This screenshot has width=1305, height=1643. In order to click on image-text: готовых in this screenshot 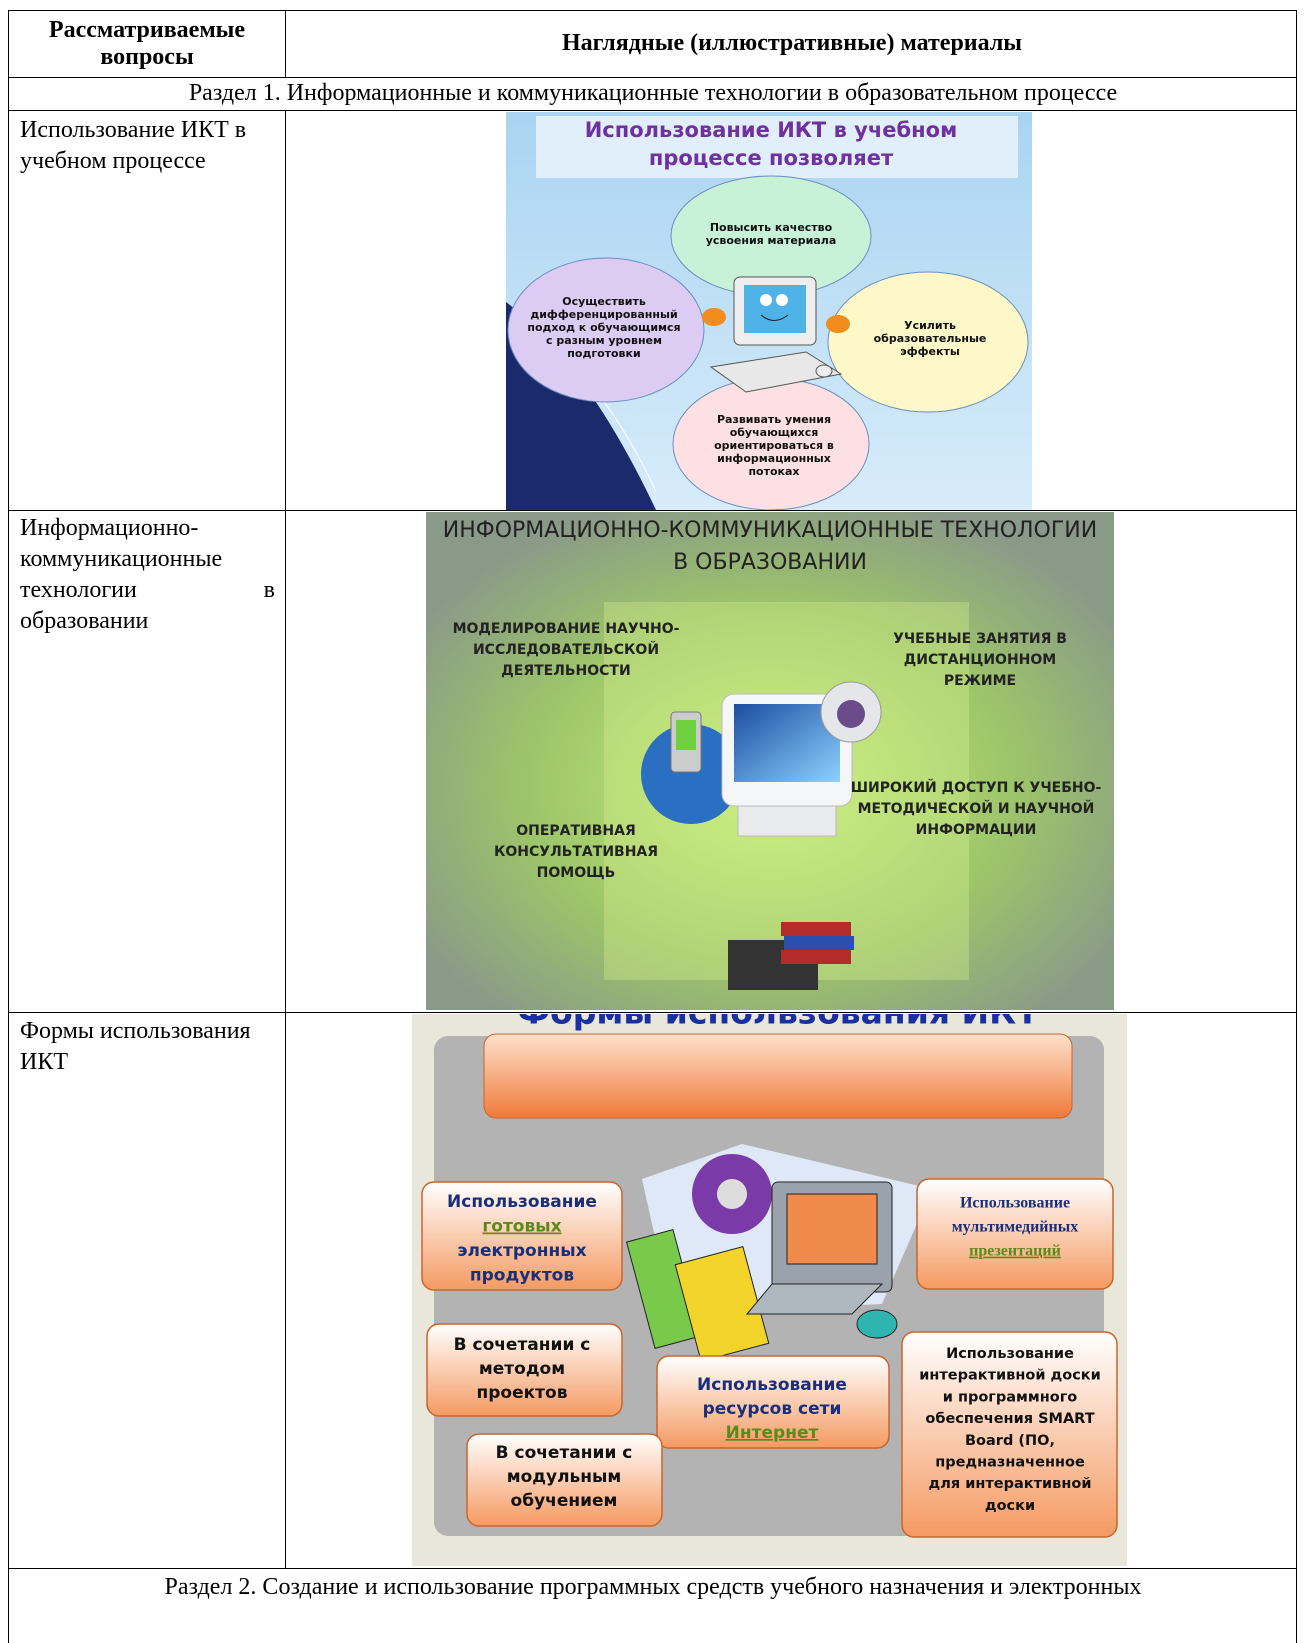, I will do `click(521, 1227)`.